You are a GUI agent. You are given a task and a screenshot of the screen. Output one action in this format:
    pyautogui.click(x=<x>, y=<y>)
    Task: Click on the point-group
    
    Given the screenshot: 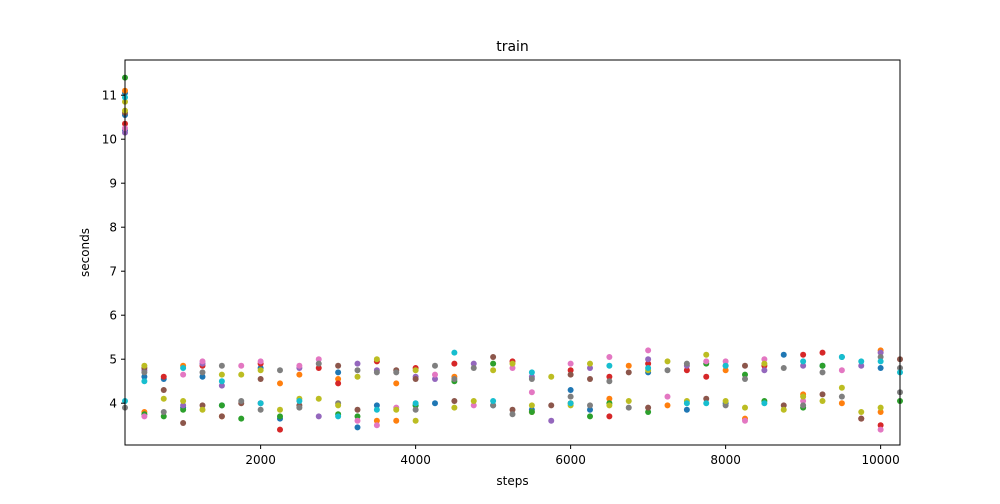 What is the action you would take?
    pyautogui.click(x=512, y=386)
    